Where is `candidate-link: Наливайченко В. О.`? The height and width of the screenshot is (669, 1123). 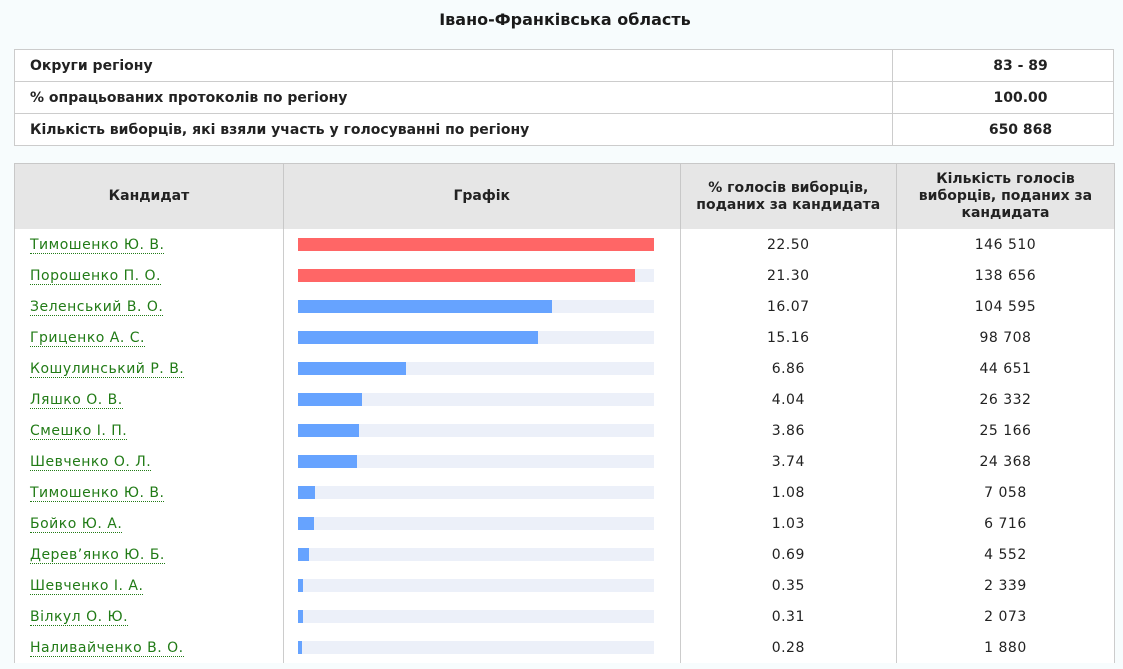 candidate-link: Наливайченко В. О. is located at coordinates (107, 648).